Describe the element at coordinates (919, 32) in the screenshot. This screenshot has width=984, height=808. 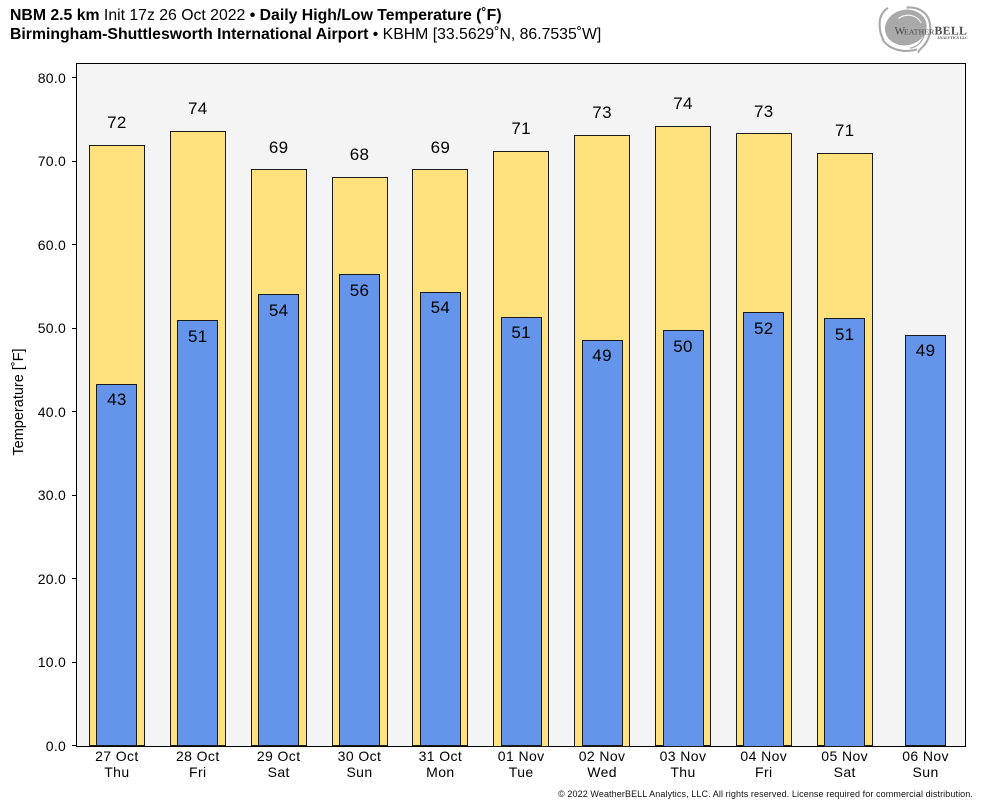
I see `svg-text: EATHER` at that location.